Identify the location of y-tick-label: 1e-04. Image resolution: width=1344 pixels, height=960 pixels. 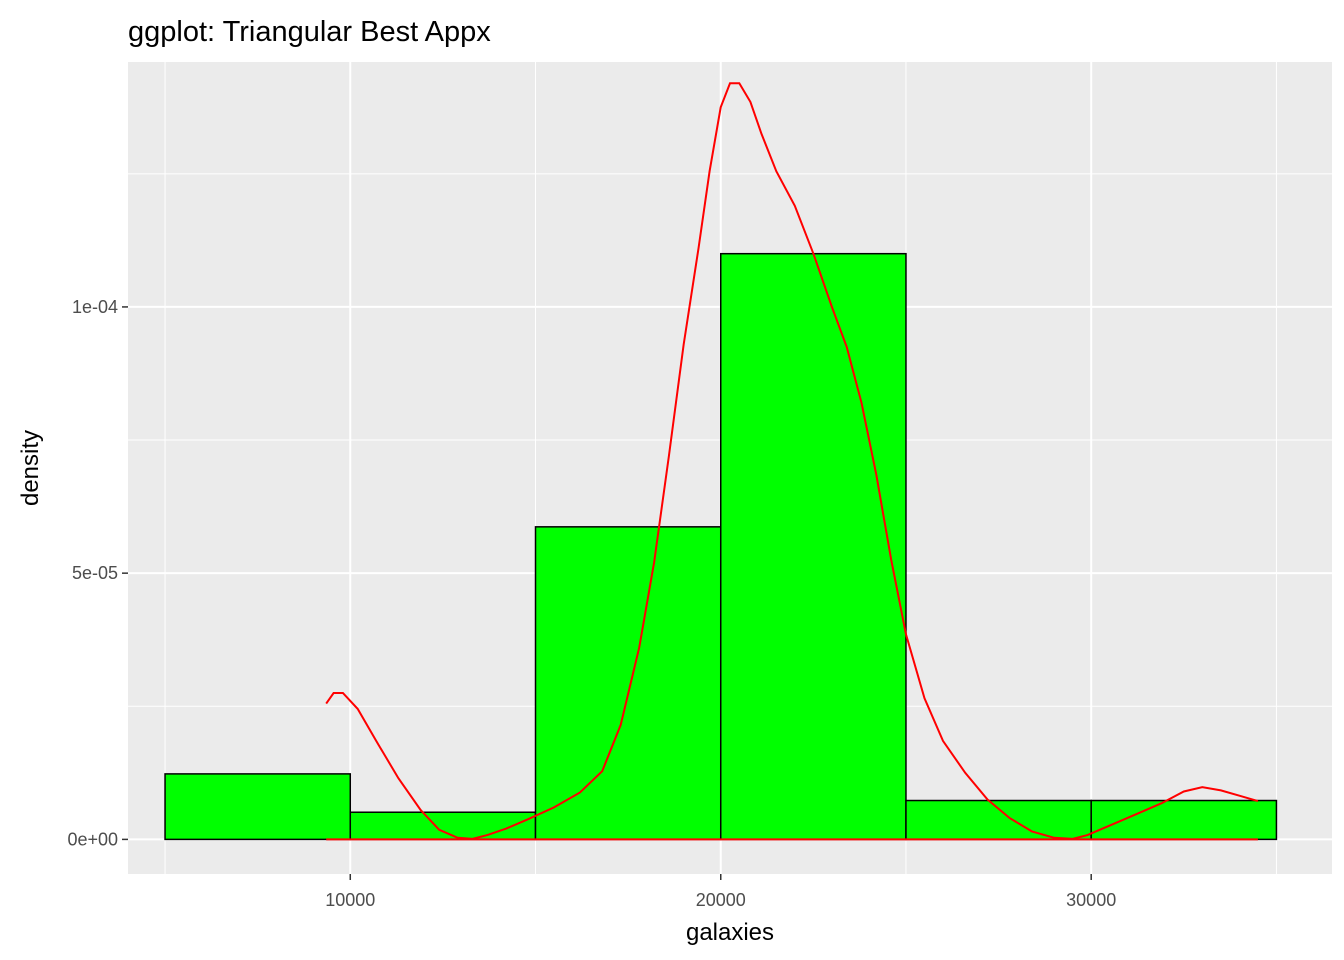
(95, 307).